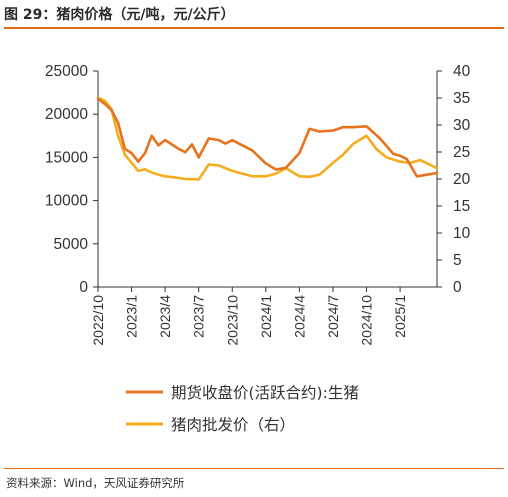  I want to click on right-tick-label: 10, so click(462, 233).